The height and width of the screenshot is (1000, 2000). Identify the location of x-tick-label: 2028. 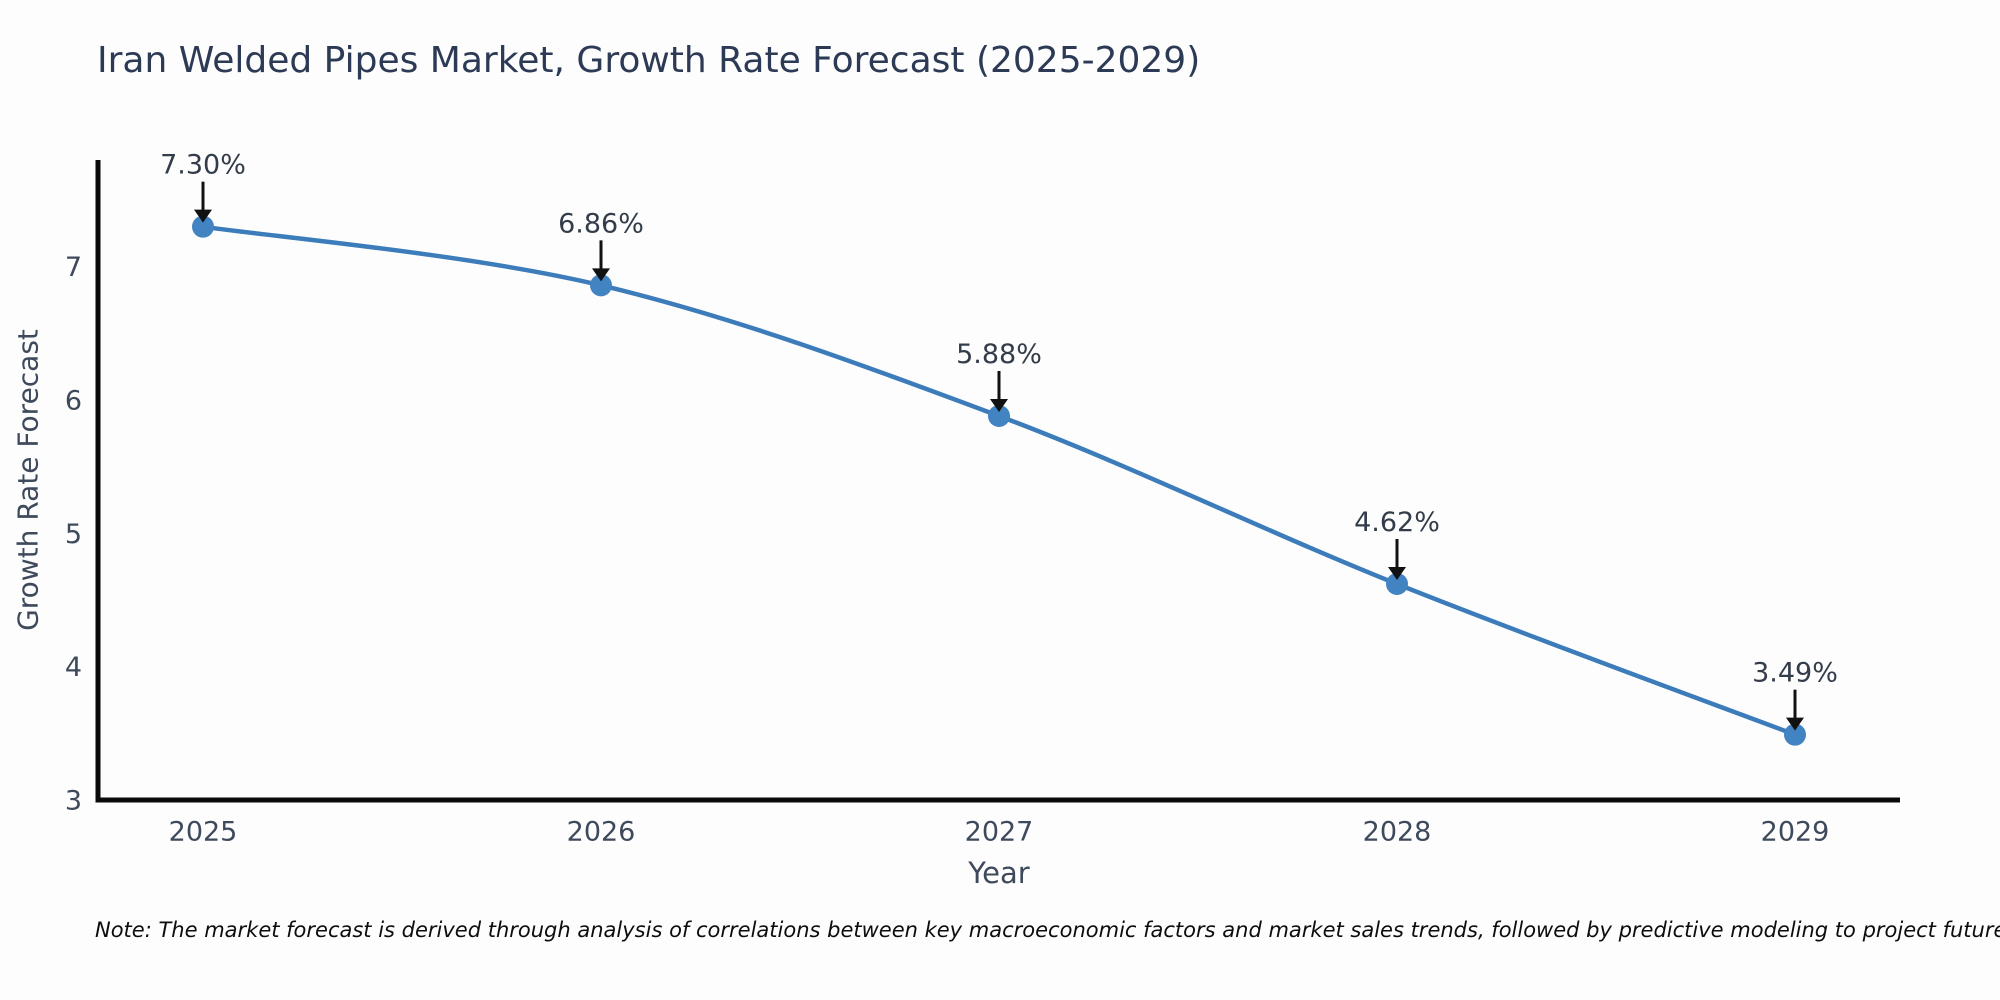
(1397, 832).